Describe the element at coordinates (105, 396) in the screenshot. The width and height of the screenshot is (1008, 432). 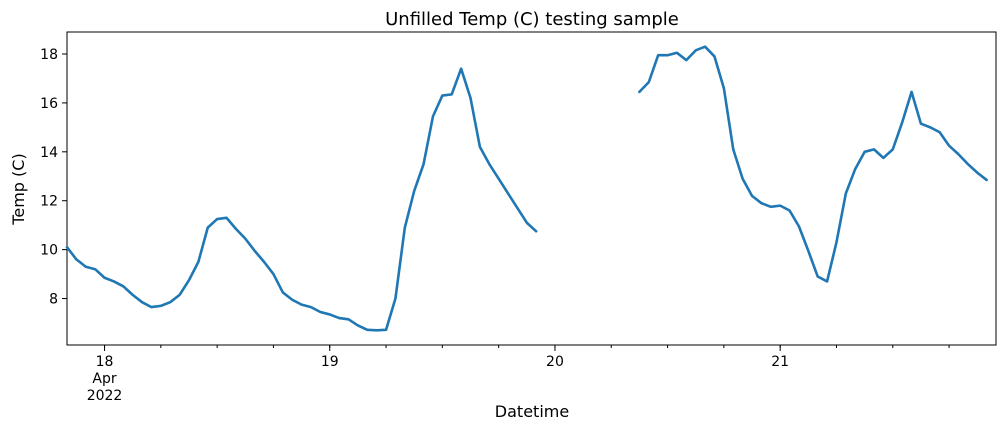
I see `x-tick-sublabel: 2022` at that location.